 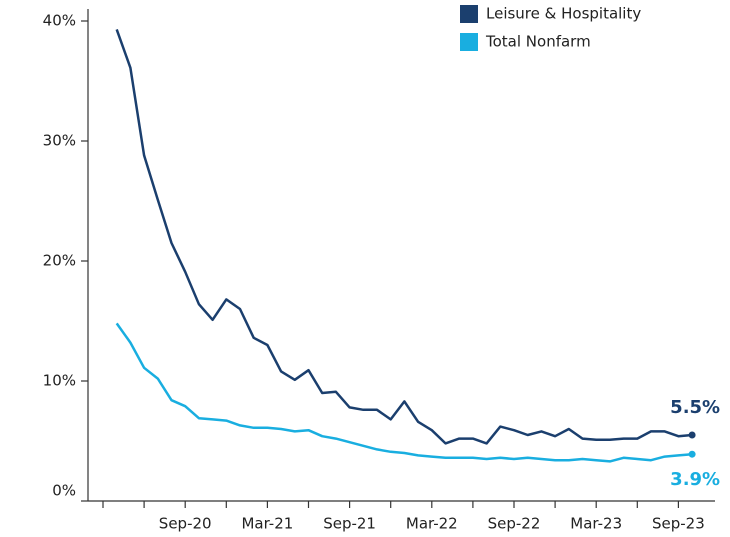 What do you see at coordinates (695, 479) in the screenshot?
I see `value-label: 3.9%` at bounding box center [695, 479].